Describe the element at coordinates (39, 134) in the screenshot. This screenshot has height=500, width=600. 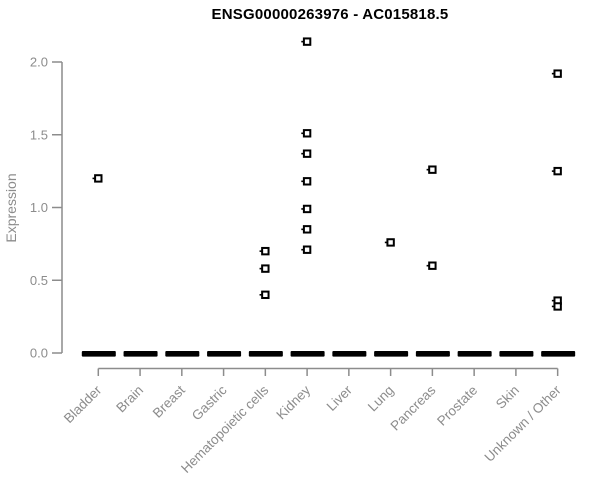
I see `y-tick-label: 1.5` at that location.